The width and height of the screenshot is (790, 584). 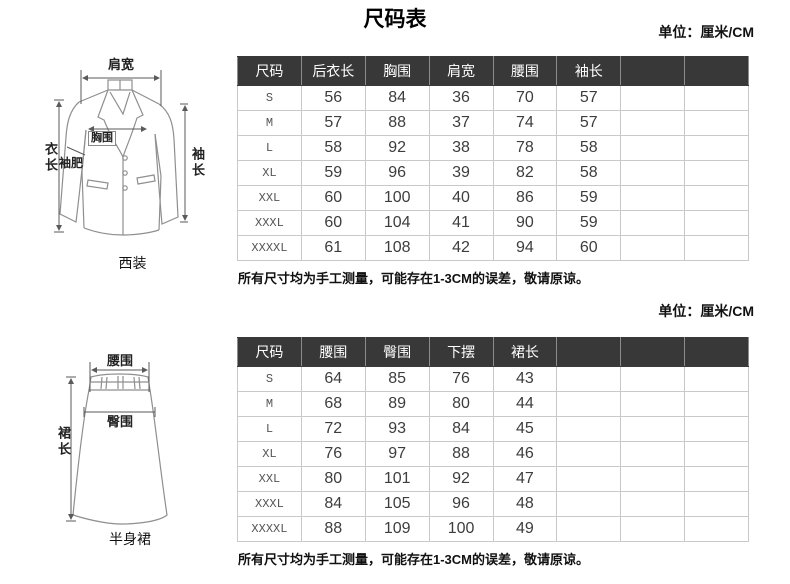 I want to click on sleeve-width-label: 袖肥, so click(x=71, y=163).